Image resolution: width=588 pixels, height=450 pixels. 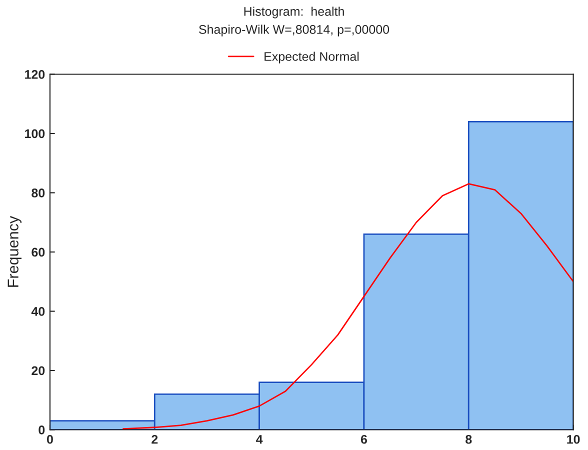 What do you see at coordinates (38, 193) in the screenshot?
I see `y-tick-label: 80` at bounding box center [38, 193].